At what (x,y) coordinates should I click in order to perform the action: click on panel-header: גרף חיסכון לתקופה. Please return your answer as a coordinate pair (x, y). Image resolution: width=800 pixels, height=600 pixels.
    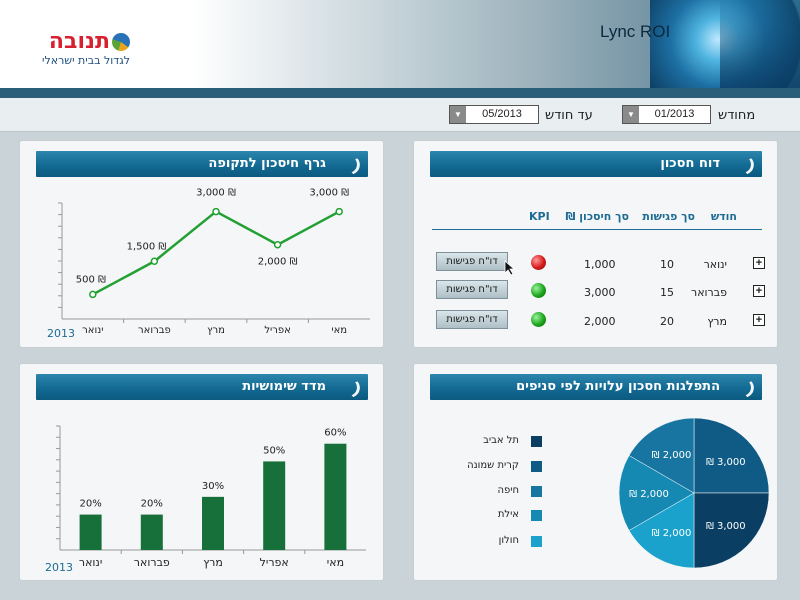
    Looking at the image, I should click on (202, 164).